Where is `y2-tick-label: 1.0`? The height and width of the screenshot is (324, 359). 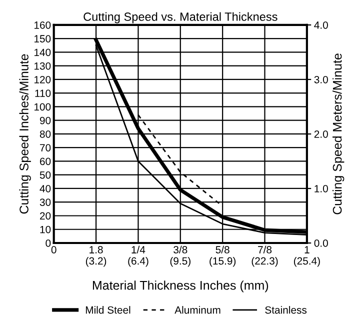 y2-tick-label: 1.0 is located at coordinates (321, 188).